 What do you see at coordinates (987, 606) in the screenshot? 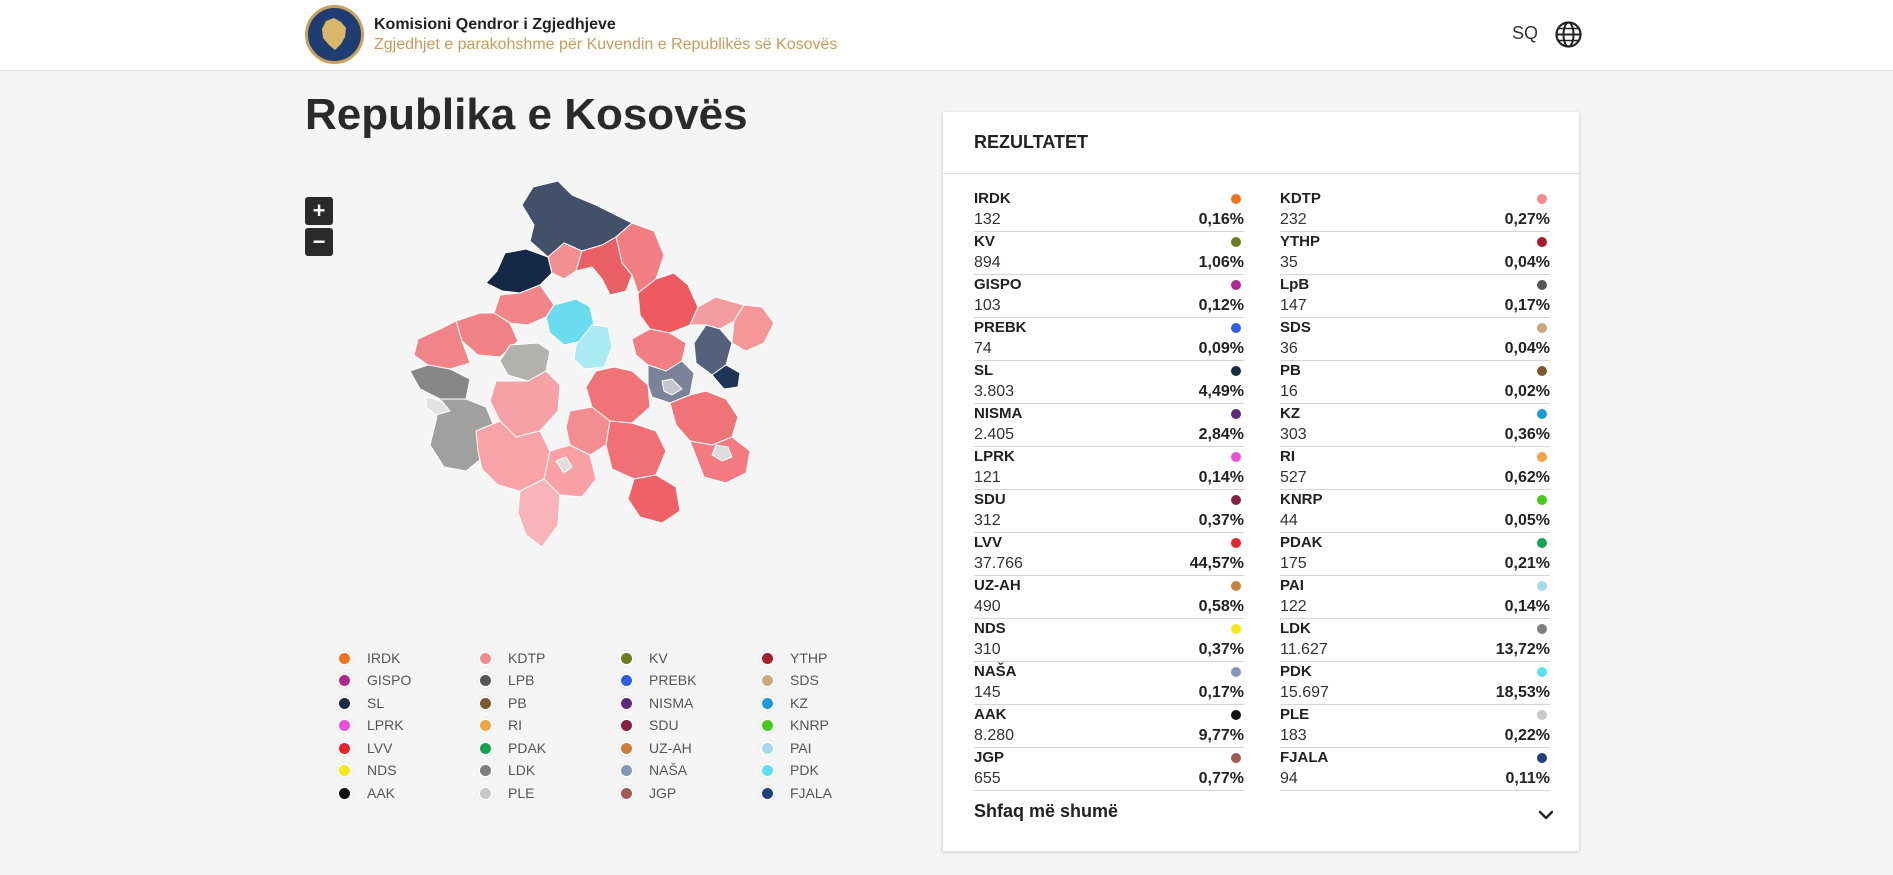
I see `party-votes: 490` at bounding box center [987, 606].